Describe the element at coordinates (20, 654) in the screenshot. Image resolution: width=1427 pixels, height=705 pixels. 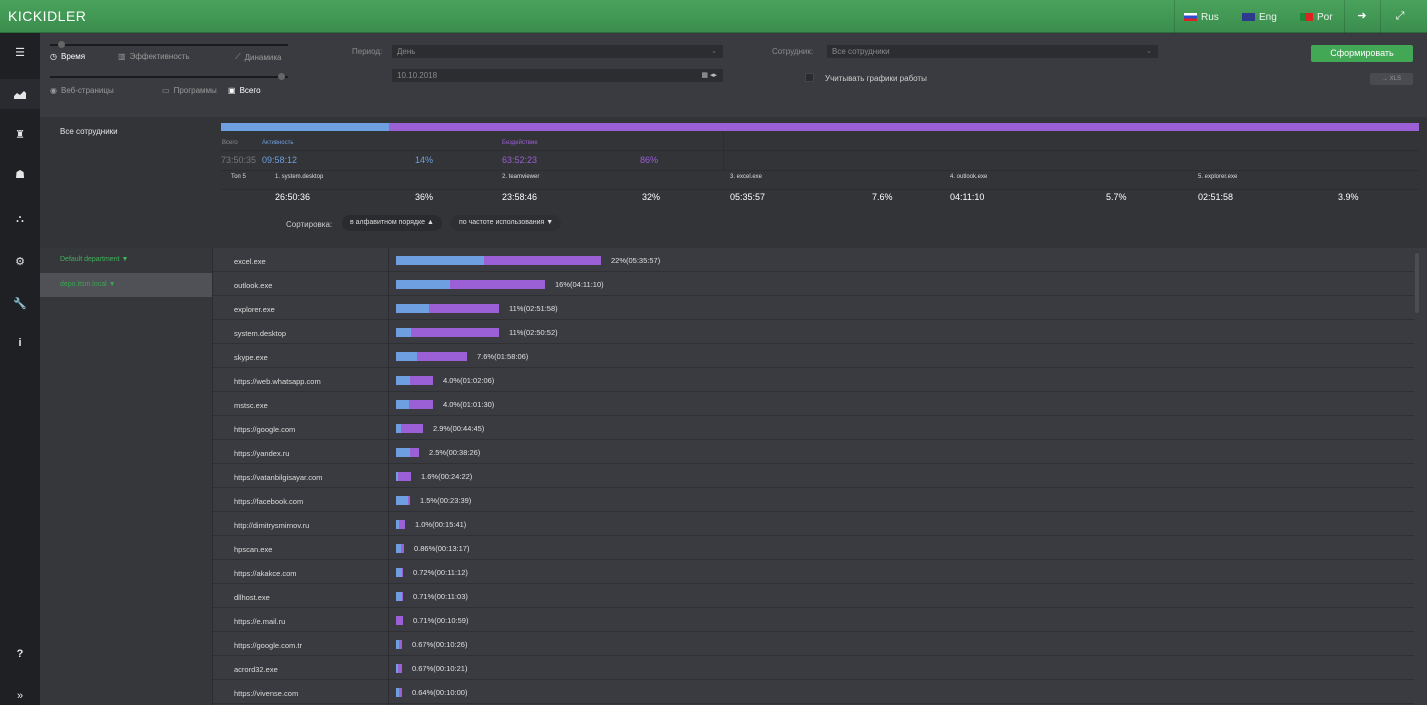
I see `help-icon: ?` at that location.